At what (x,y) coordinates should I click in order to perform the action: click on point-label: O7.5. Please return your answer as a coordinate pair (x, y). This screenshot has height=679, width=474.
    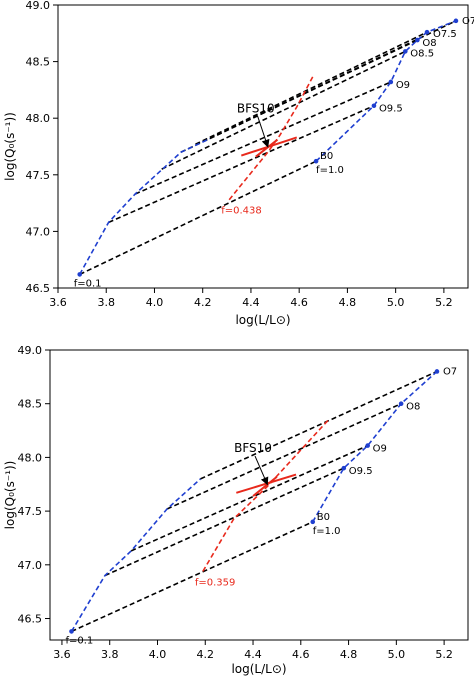
    Looking at the image, I should click on (445, 34).